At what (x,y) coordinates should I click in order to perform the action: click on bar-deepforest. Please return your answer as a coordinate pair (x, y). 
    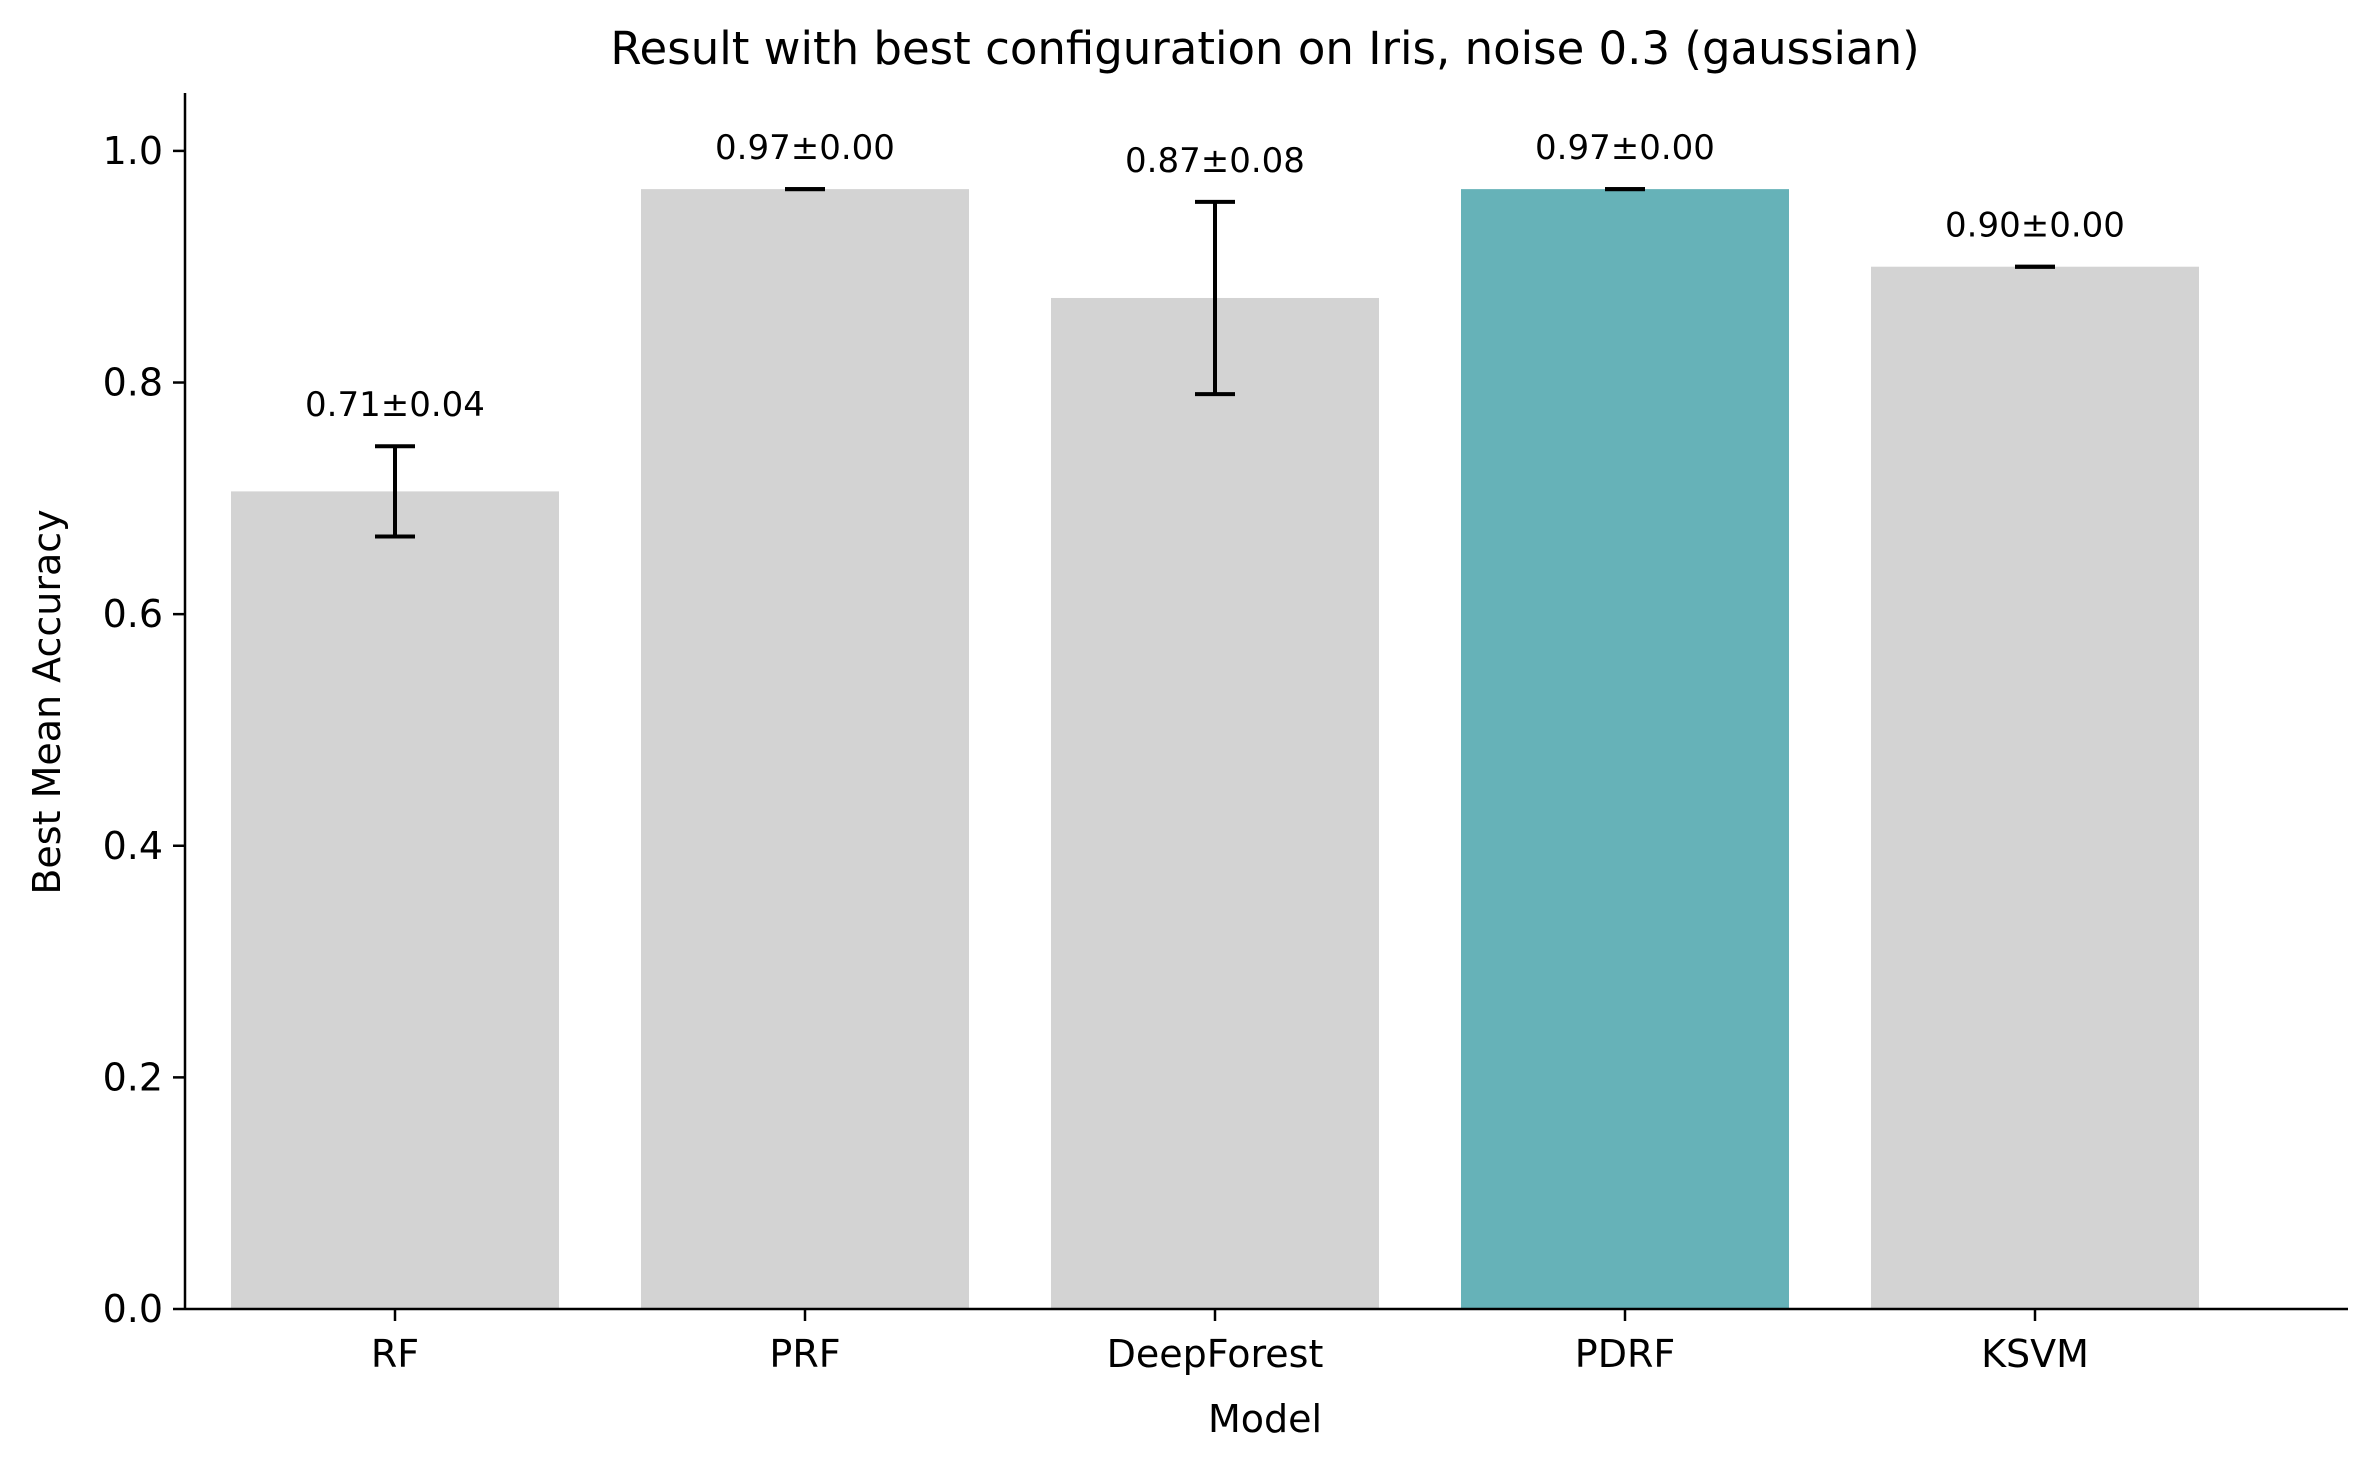
    Looking at the image, I should click on (1215, 803).